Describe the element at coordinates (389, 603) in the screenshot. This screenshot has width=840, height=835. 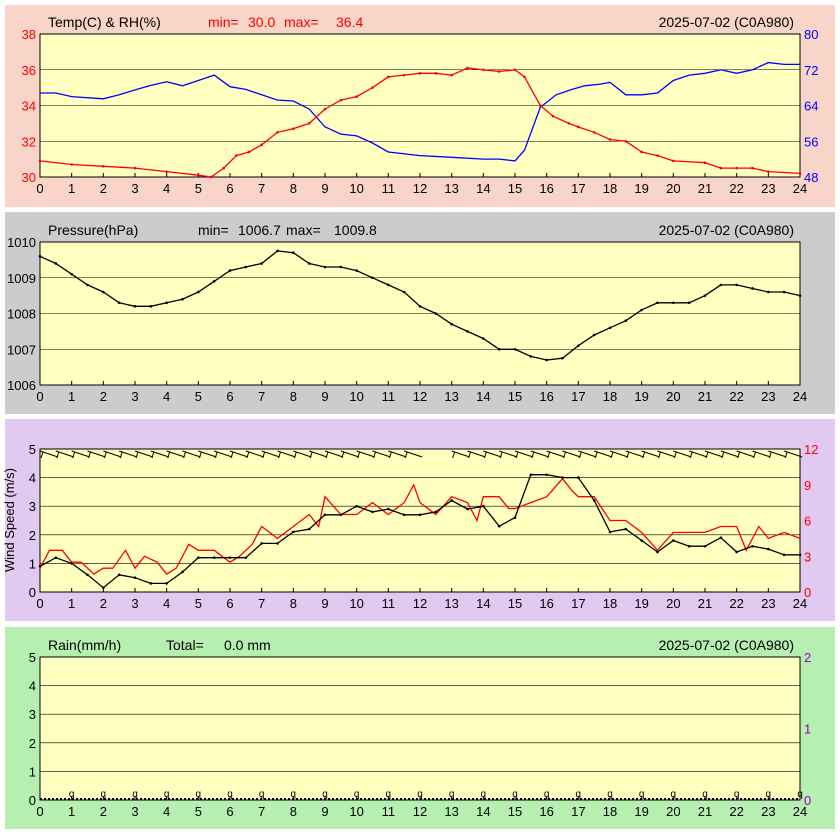
I see `x-tick-label: 11` at that location.